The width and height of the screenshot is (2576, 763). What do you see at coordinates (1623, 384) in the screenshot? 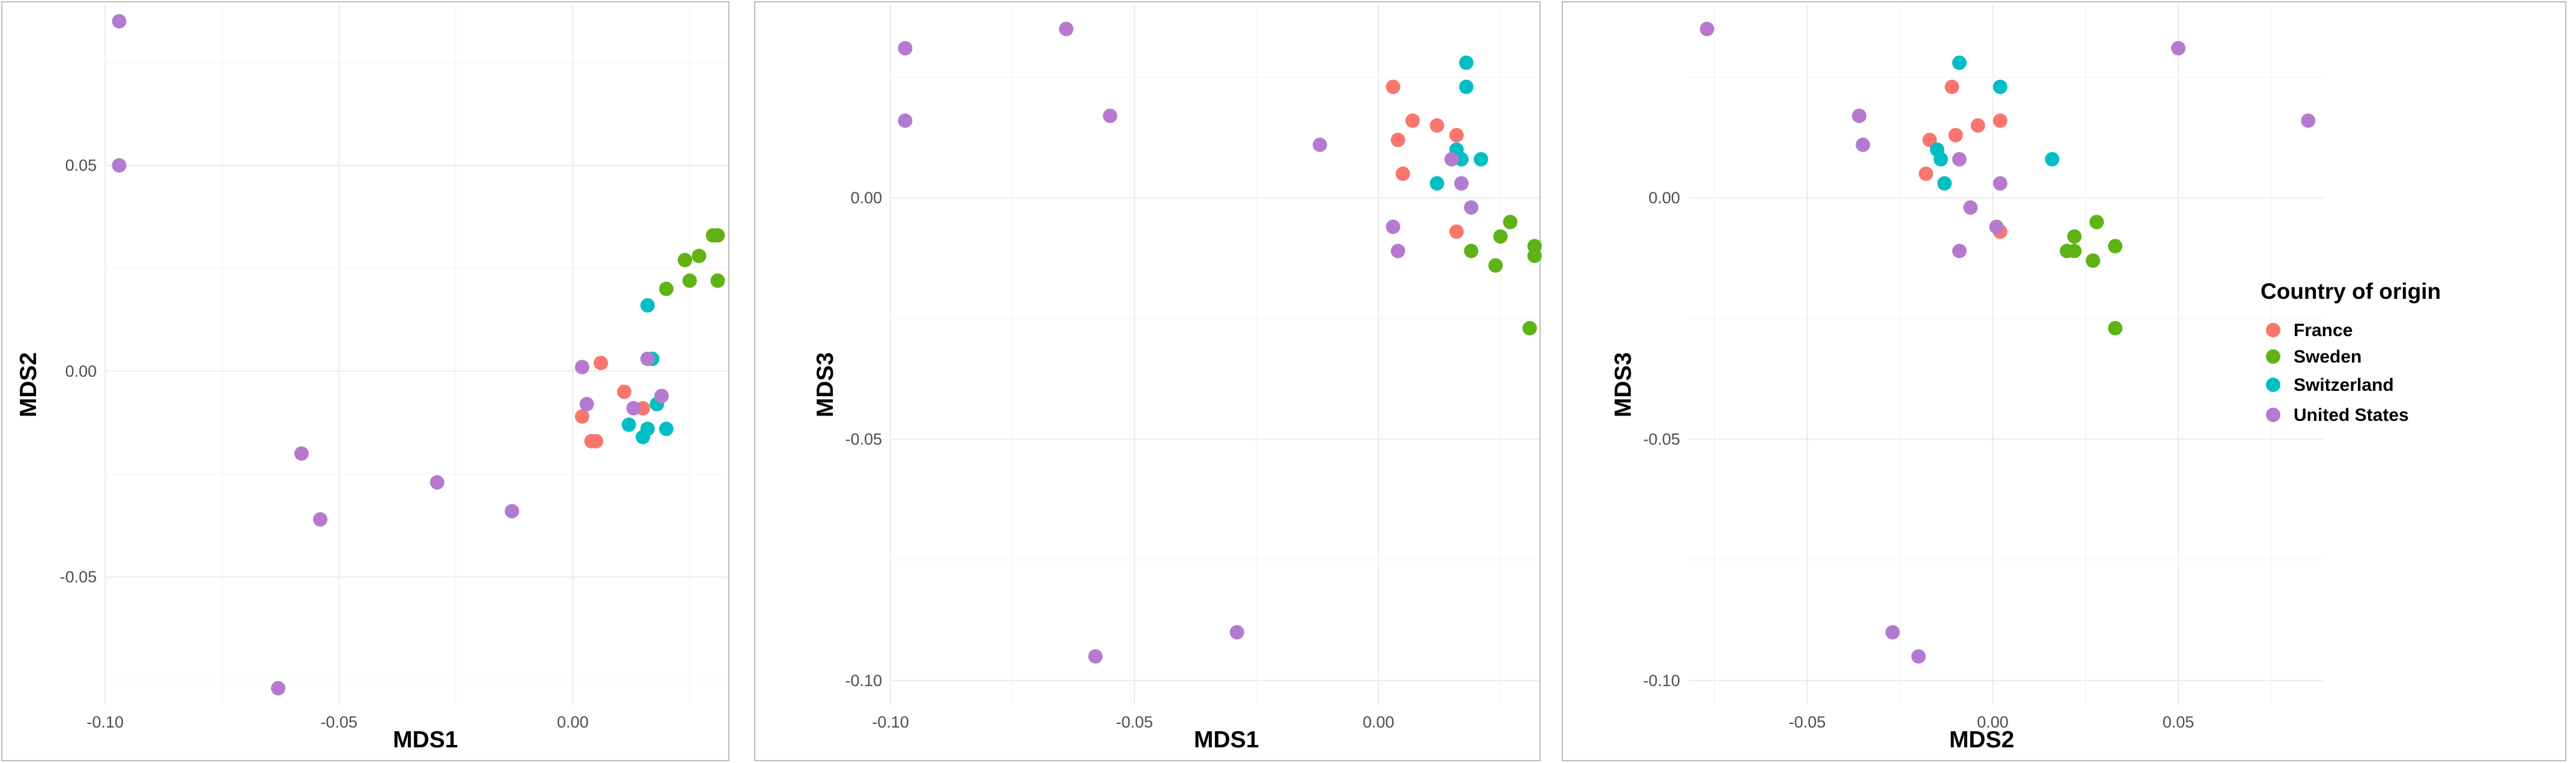
I see `panel-3-y-axis-title: MDS3` at bounding box center [1623, 384].